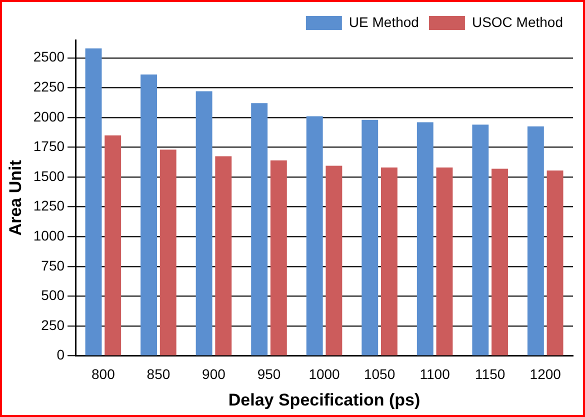 The width and height of the screenshot is (585, 417). What do you see at coordinates (269, 374) in the screenshot?
I see `x-tick-label: 950` at bounding box center [269, 374].